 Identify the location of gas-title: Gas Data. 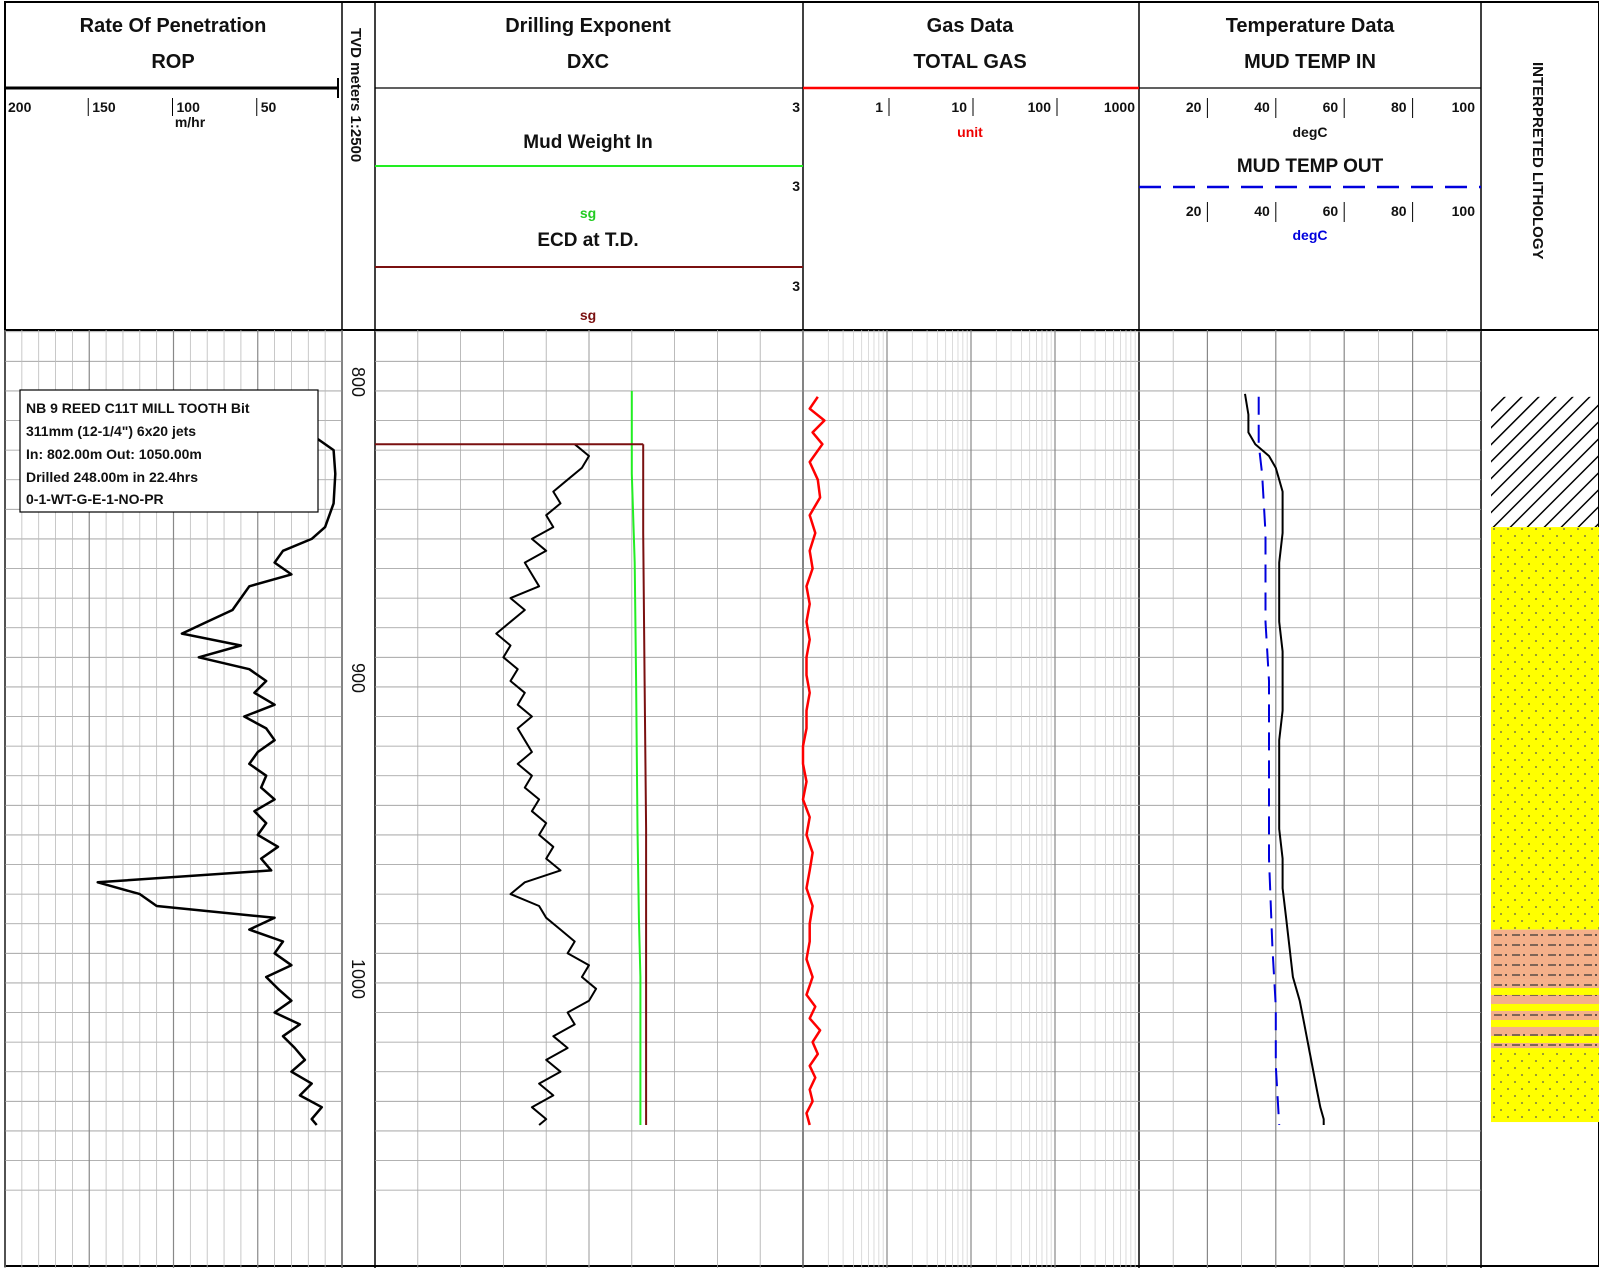
(971, 26).